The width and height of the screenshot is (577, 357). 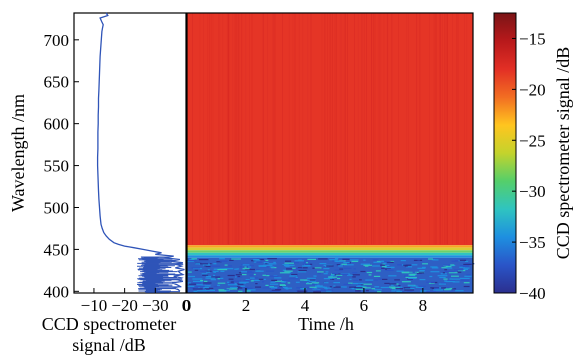 What do you see at coordinates (423, 305) in the screenshot?
I see `time-tick-label: 8` at bounding box center [423, 305].